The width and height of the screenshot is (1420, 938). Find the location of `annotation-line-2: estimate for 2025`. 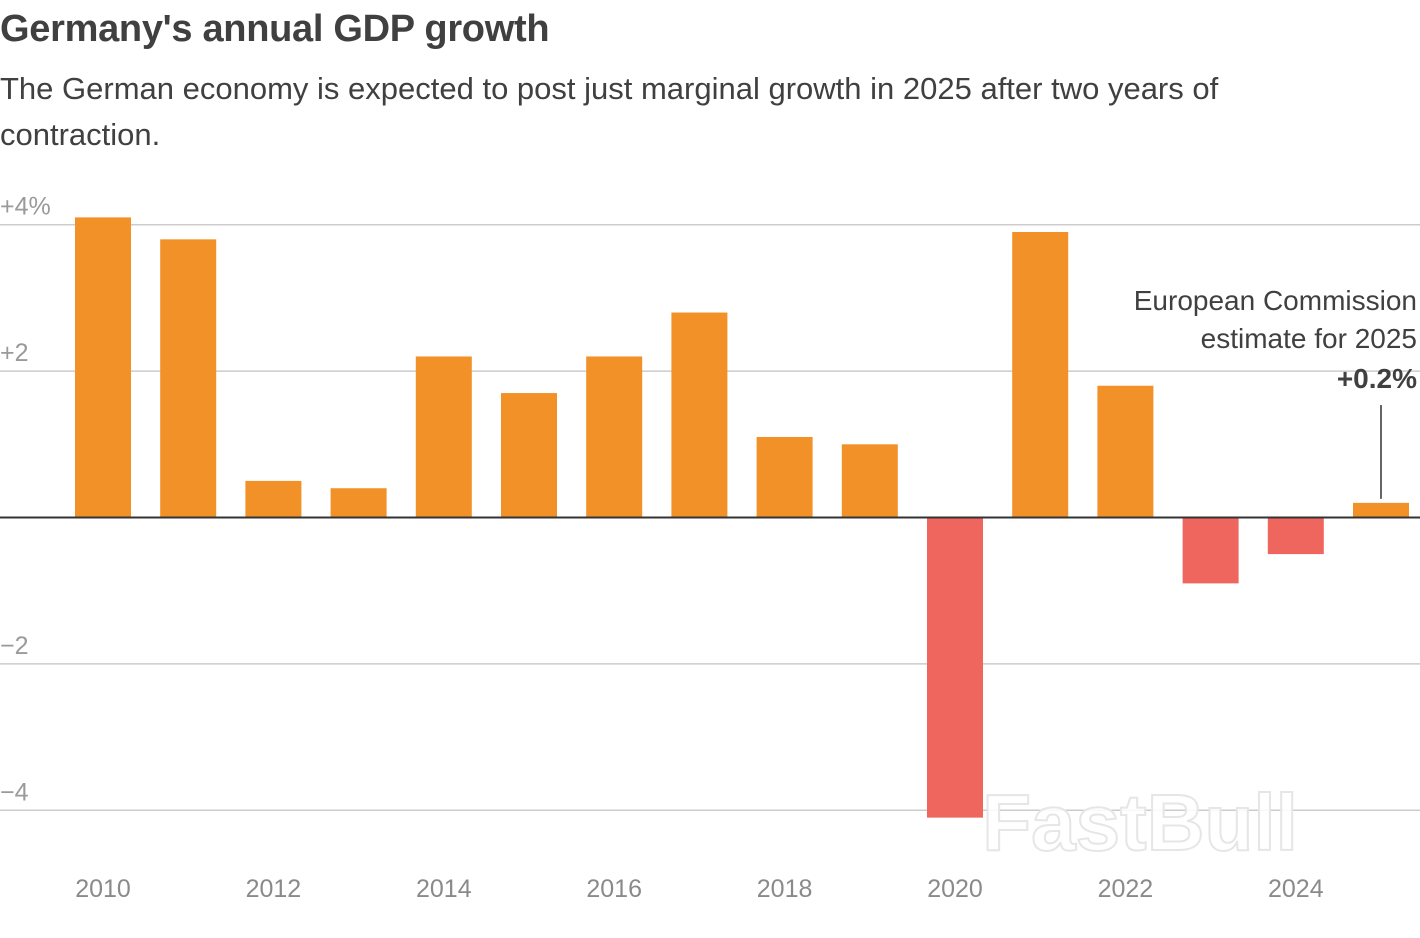

annotation-line-2: estimate for 2025 is located at coordinates (1309, 338).